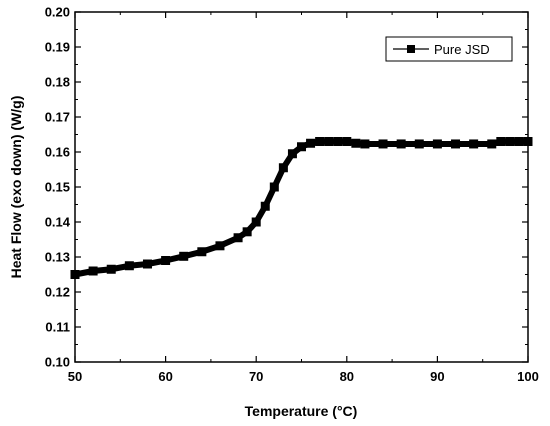 The height and width of the screenshot is (426, 550). Describe the element at coordinates (411, 49) in the screenshot. I see `legend-marker` at that location.